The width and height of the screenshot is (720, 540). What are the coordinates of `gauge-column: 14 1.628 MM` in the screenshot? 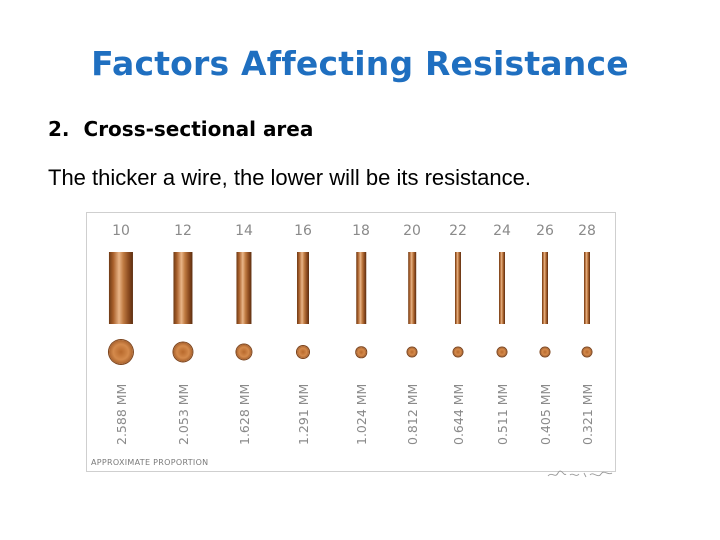 It's located at (244, 342).